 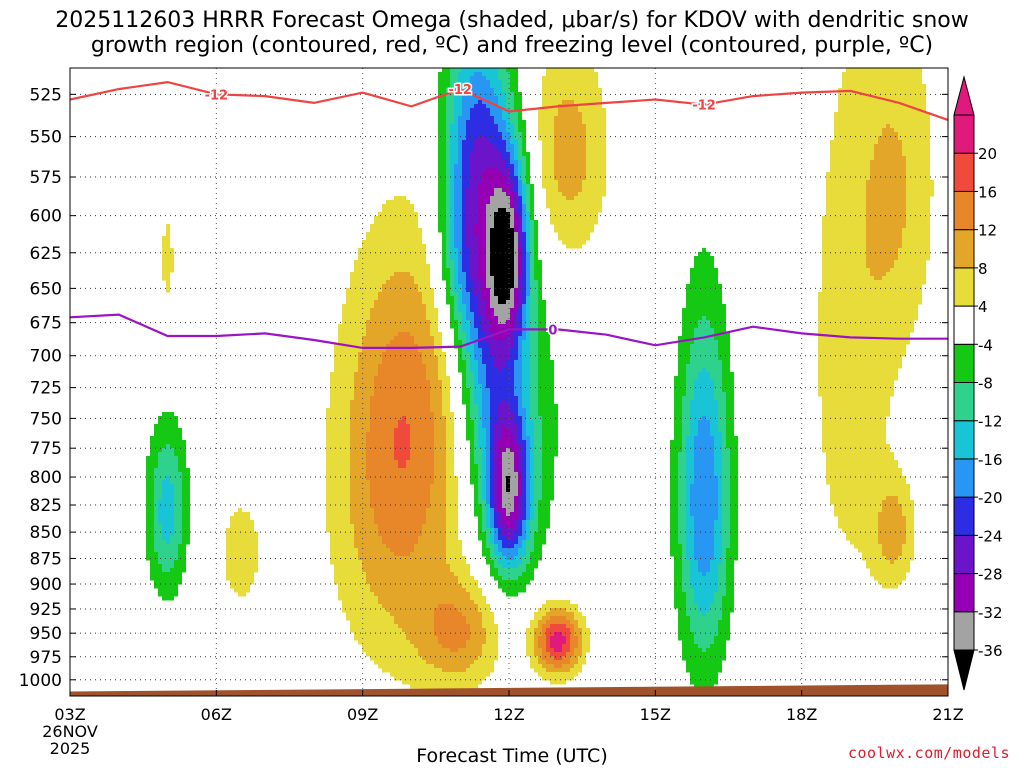 What do you see at coordinates (928, 753) in the screenshot?
I see `credit-link: coolwx.com/models` at bounding box center [928, 753].